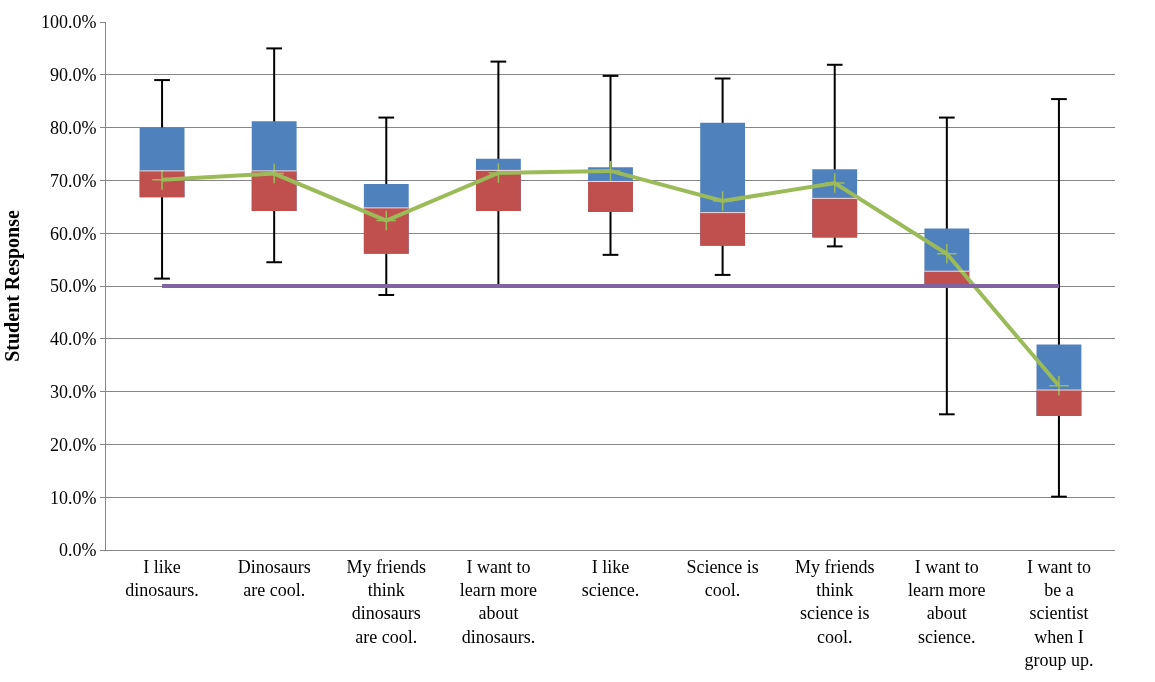 Image resolution: width=1155 pixels, height=682 pixels. What do you see at coordinates (77, 550) in the screenshot?
I see `y-tick-label: 0.0%` at bounding box center [77, 550].